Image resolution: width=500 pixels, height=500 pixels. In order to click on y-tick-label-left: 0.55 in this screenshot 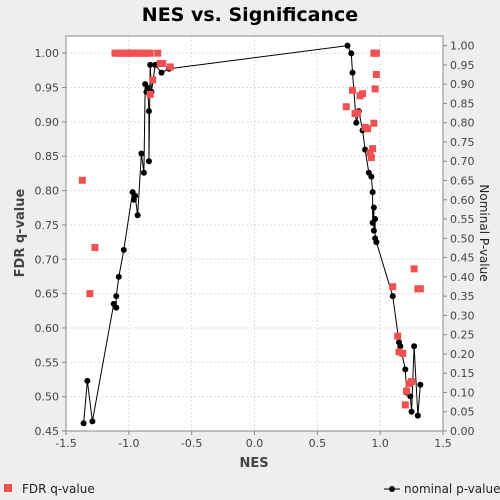, I will do `click(47, 362)`.